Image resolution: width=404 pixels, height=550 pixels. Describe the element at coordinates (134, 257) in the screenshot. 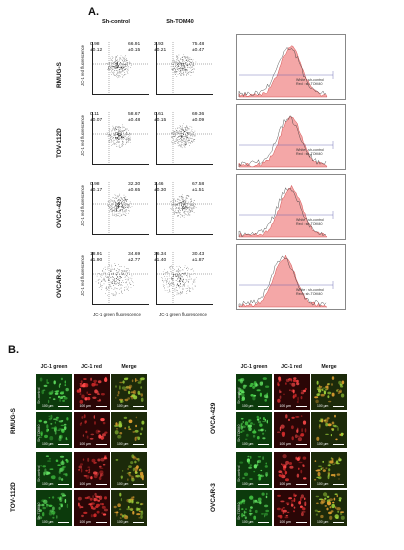

I see `quadrant-upper-right-value: 34.69 ±2.77` at that location.